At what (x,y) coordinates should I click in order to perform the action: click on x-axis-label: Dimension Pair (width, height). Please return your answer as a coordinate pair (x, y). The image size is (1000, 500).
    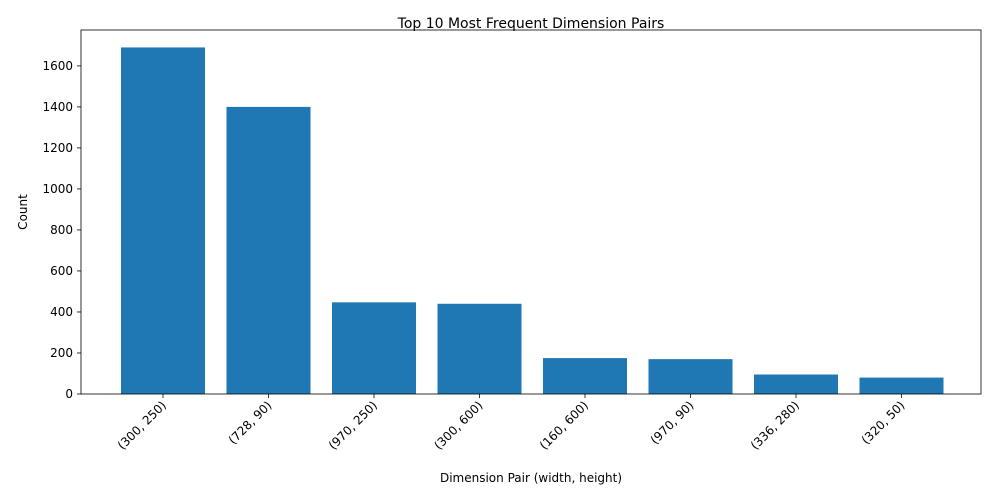
    Looking at the image, I should click on (531, 478).